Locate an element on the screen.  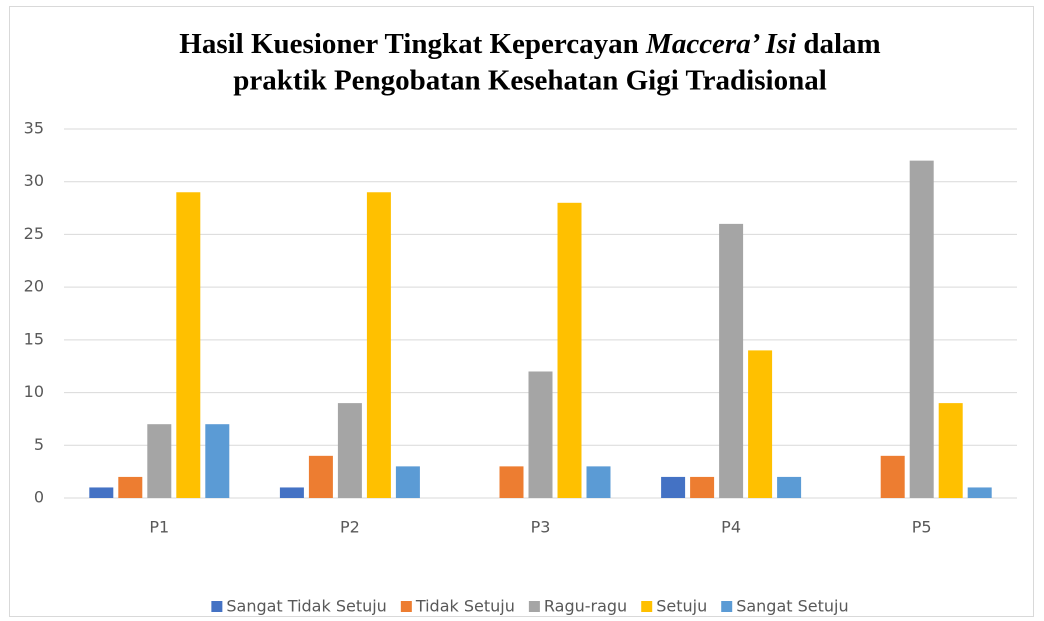
legend-label: Ragu-ragu is located at coordinates (585, 606).